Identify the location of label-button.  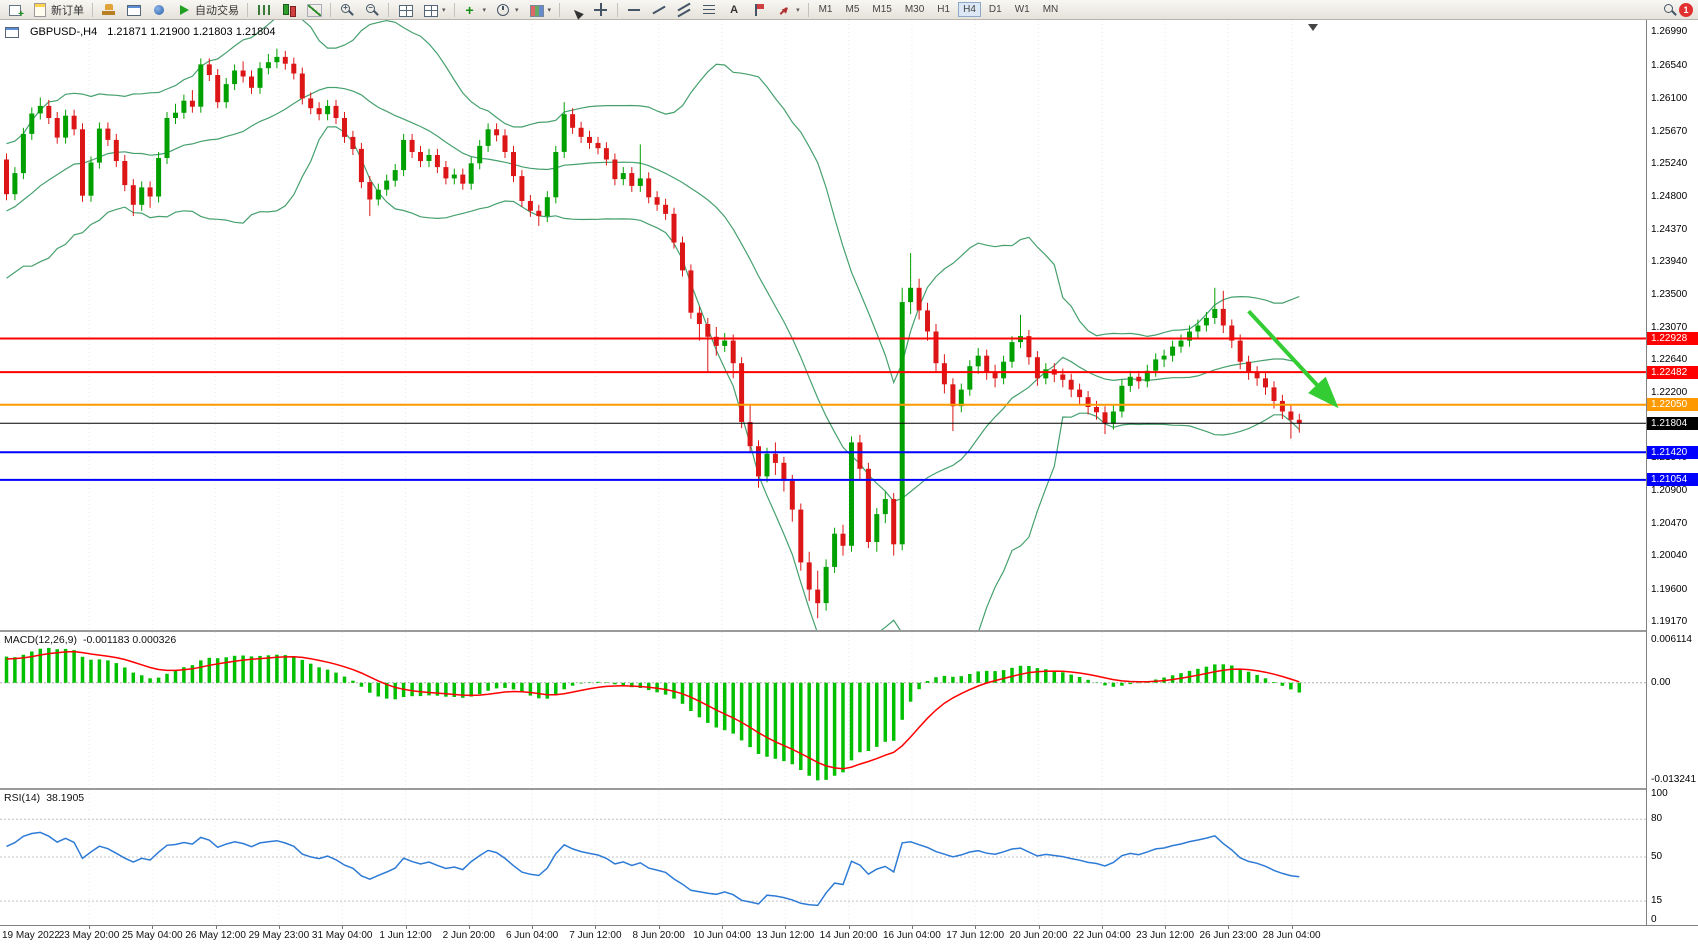
(759, 10).